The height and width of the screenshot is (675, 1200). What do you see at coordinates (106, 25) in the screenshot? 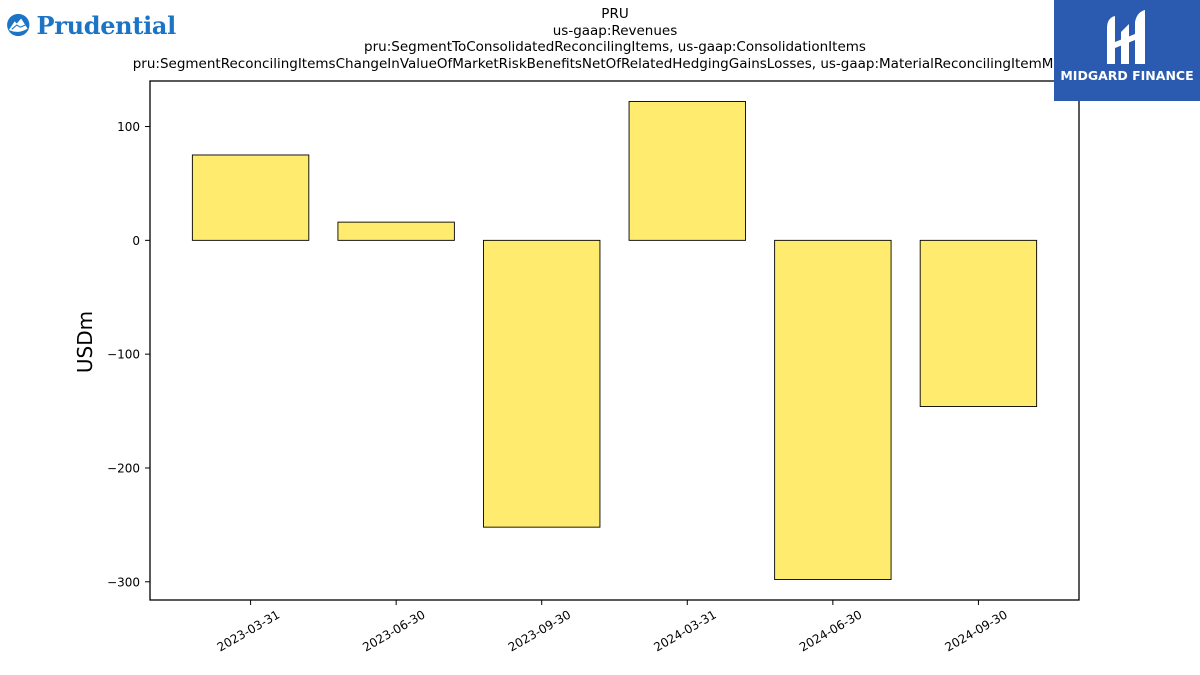
I see `prudential-wordmark: Prudential` at bounding box center [106, 25].